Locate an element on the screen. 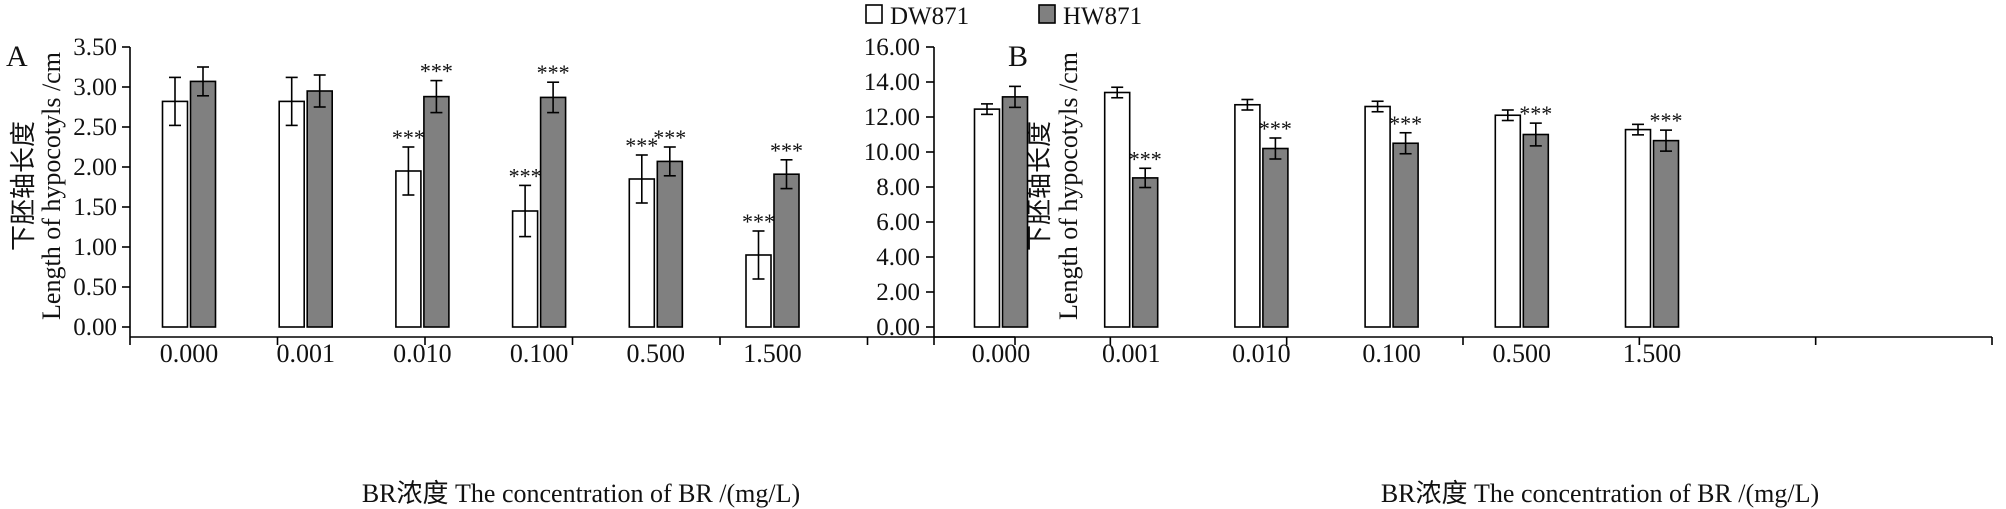 The height and width of the screenshot is (509, 2006). y-tick-label: 2.50 is located at coordinates (95, 127).